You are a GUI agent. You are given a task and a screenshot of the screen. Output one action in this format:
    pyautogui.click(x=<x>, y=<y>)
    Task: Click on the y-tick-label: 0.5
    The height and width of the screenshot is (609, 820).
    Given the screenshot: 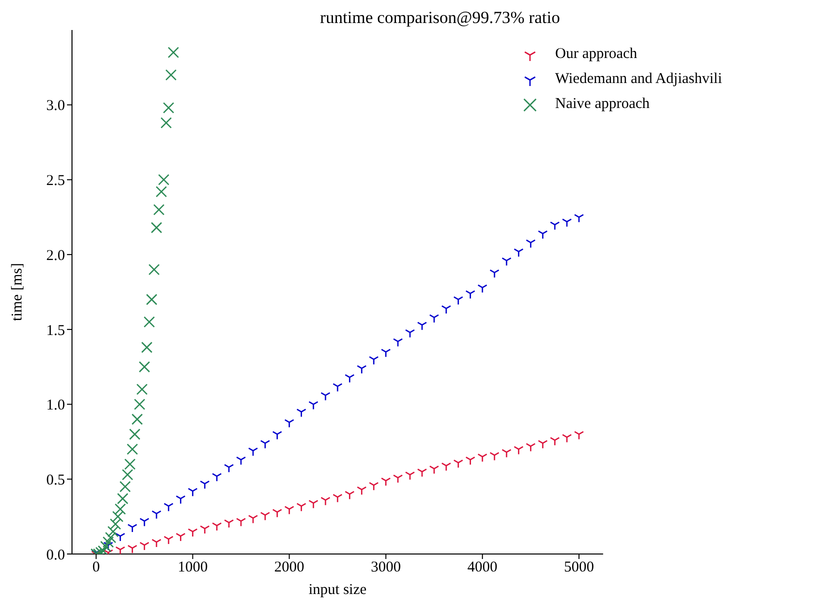 What is the action you would take?
    pyautogui.click(x=55, y=480)
    